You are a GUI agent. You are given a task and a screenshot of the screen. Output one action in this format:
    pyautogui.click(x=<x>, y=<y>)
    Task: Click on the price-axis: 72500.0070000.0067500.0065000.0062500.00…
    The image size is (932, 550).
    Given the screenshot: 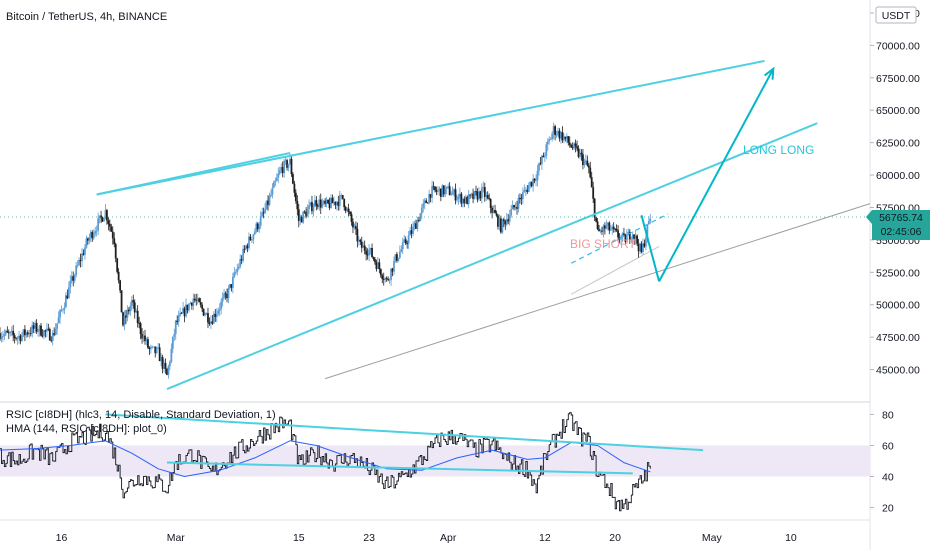 What is the action you would take?
    pyautogui.click(x=895, y=192)
    